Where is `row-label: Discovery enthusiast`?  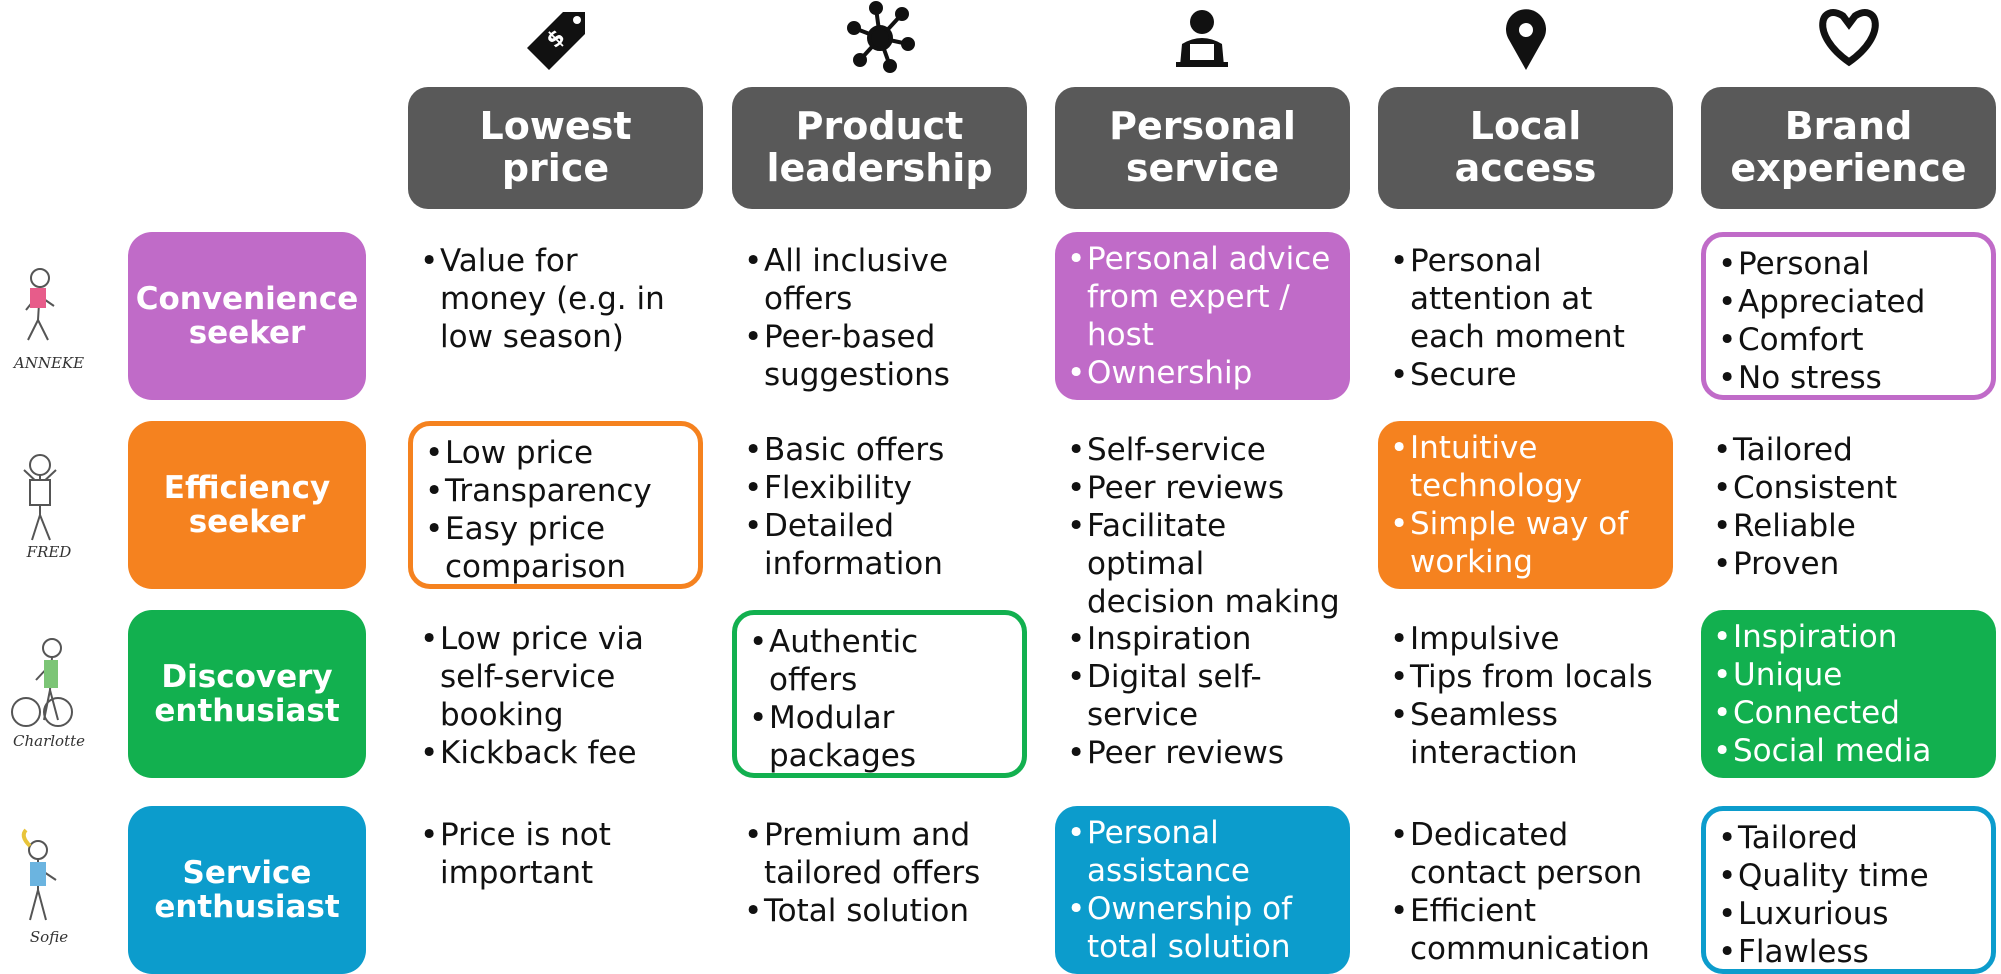 row-label: Discovery enthusiast is located at coordinates (247, 694).